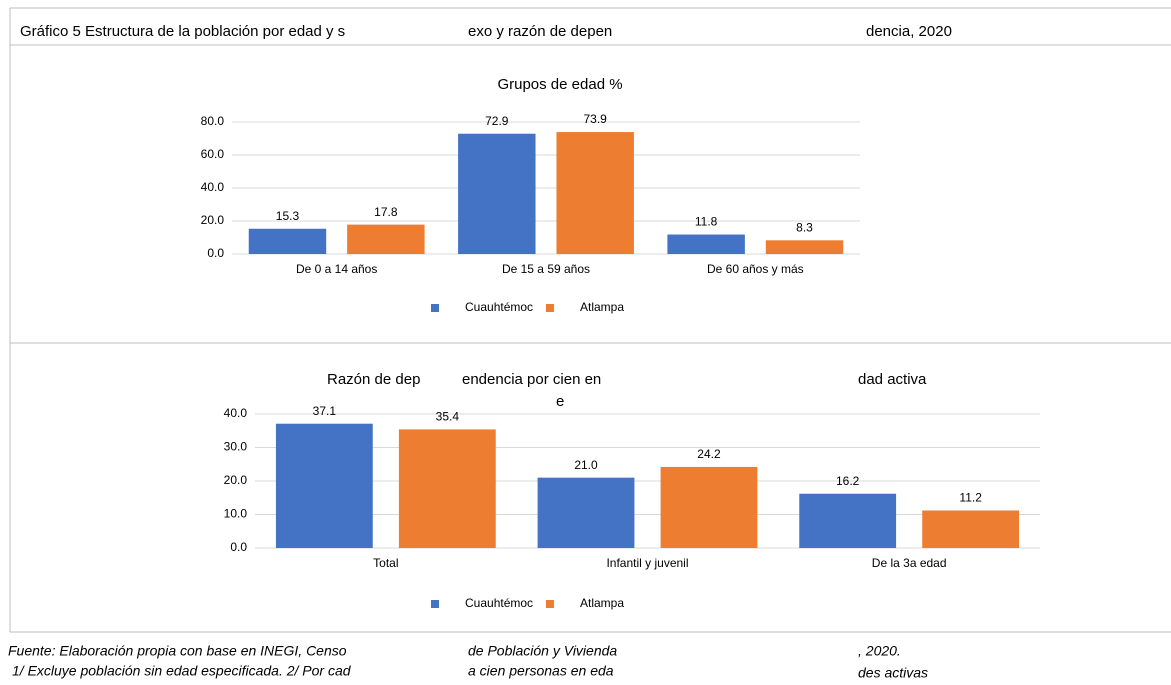 Image resolution: width=1171 pixels, height=685 pixels. Describe the element at coordinates (893, 672) in the screenshot. I see `footnote: des activas` at that location.